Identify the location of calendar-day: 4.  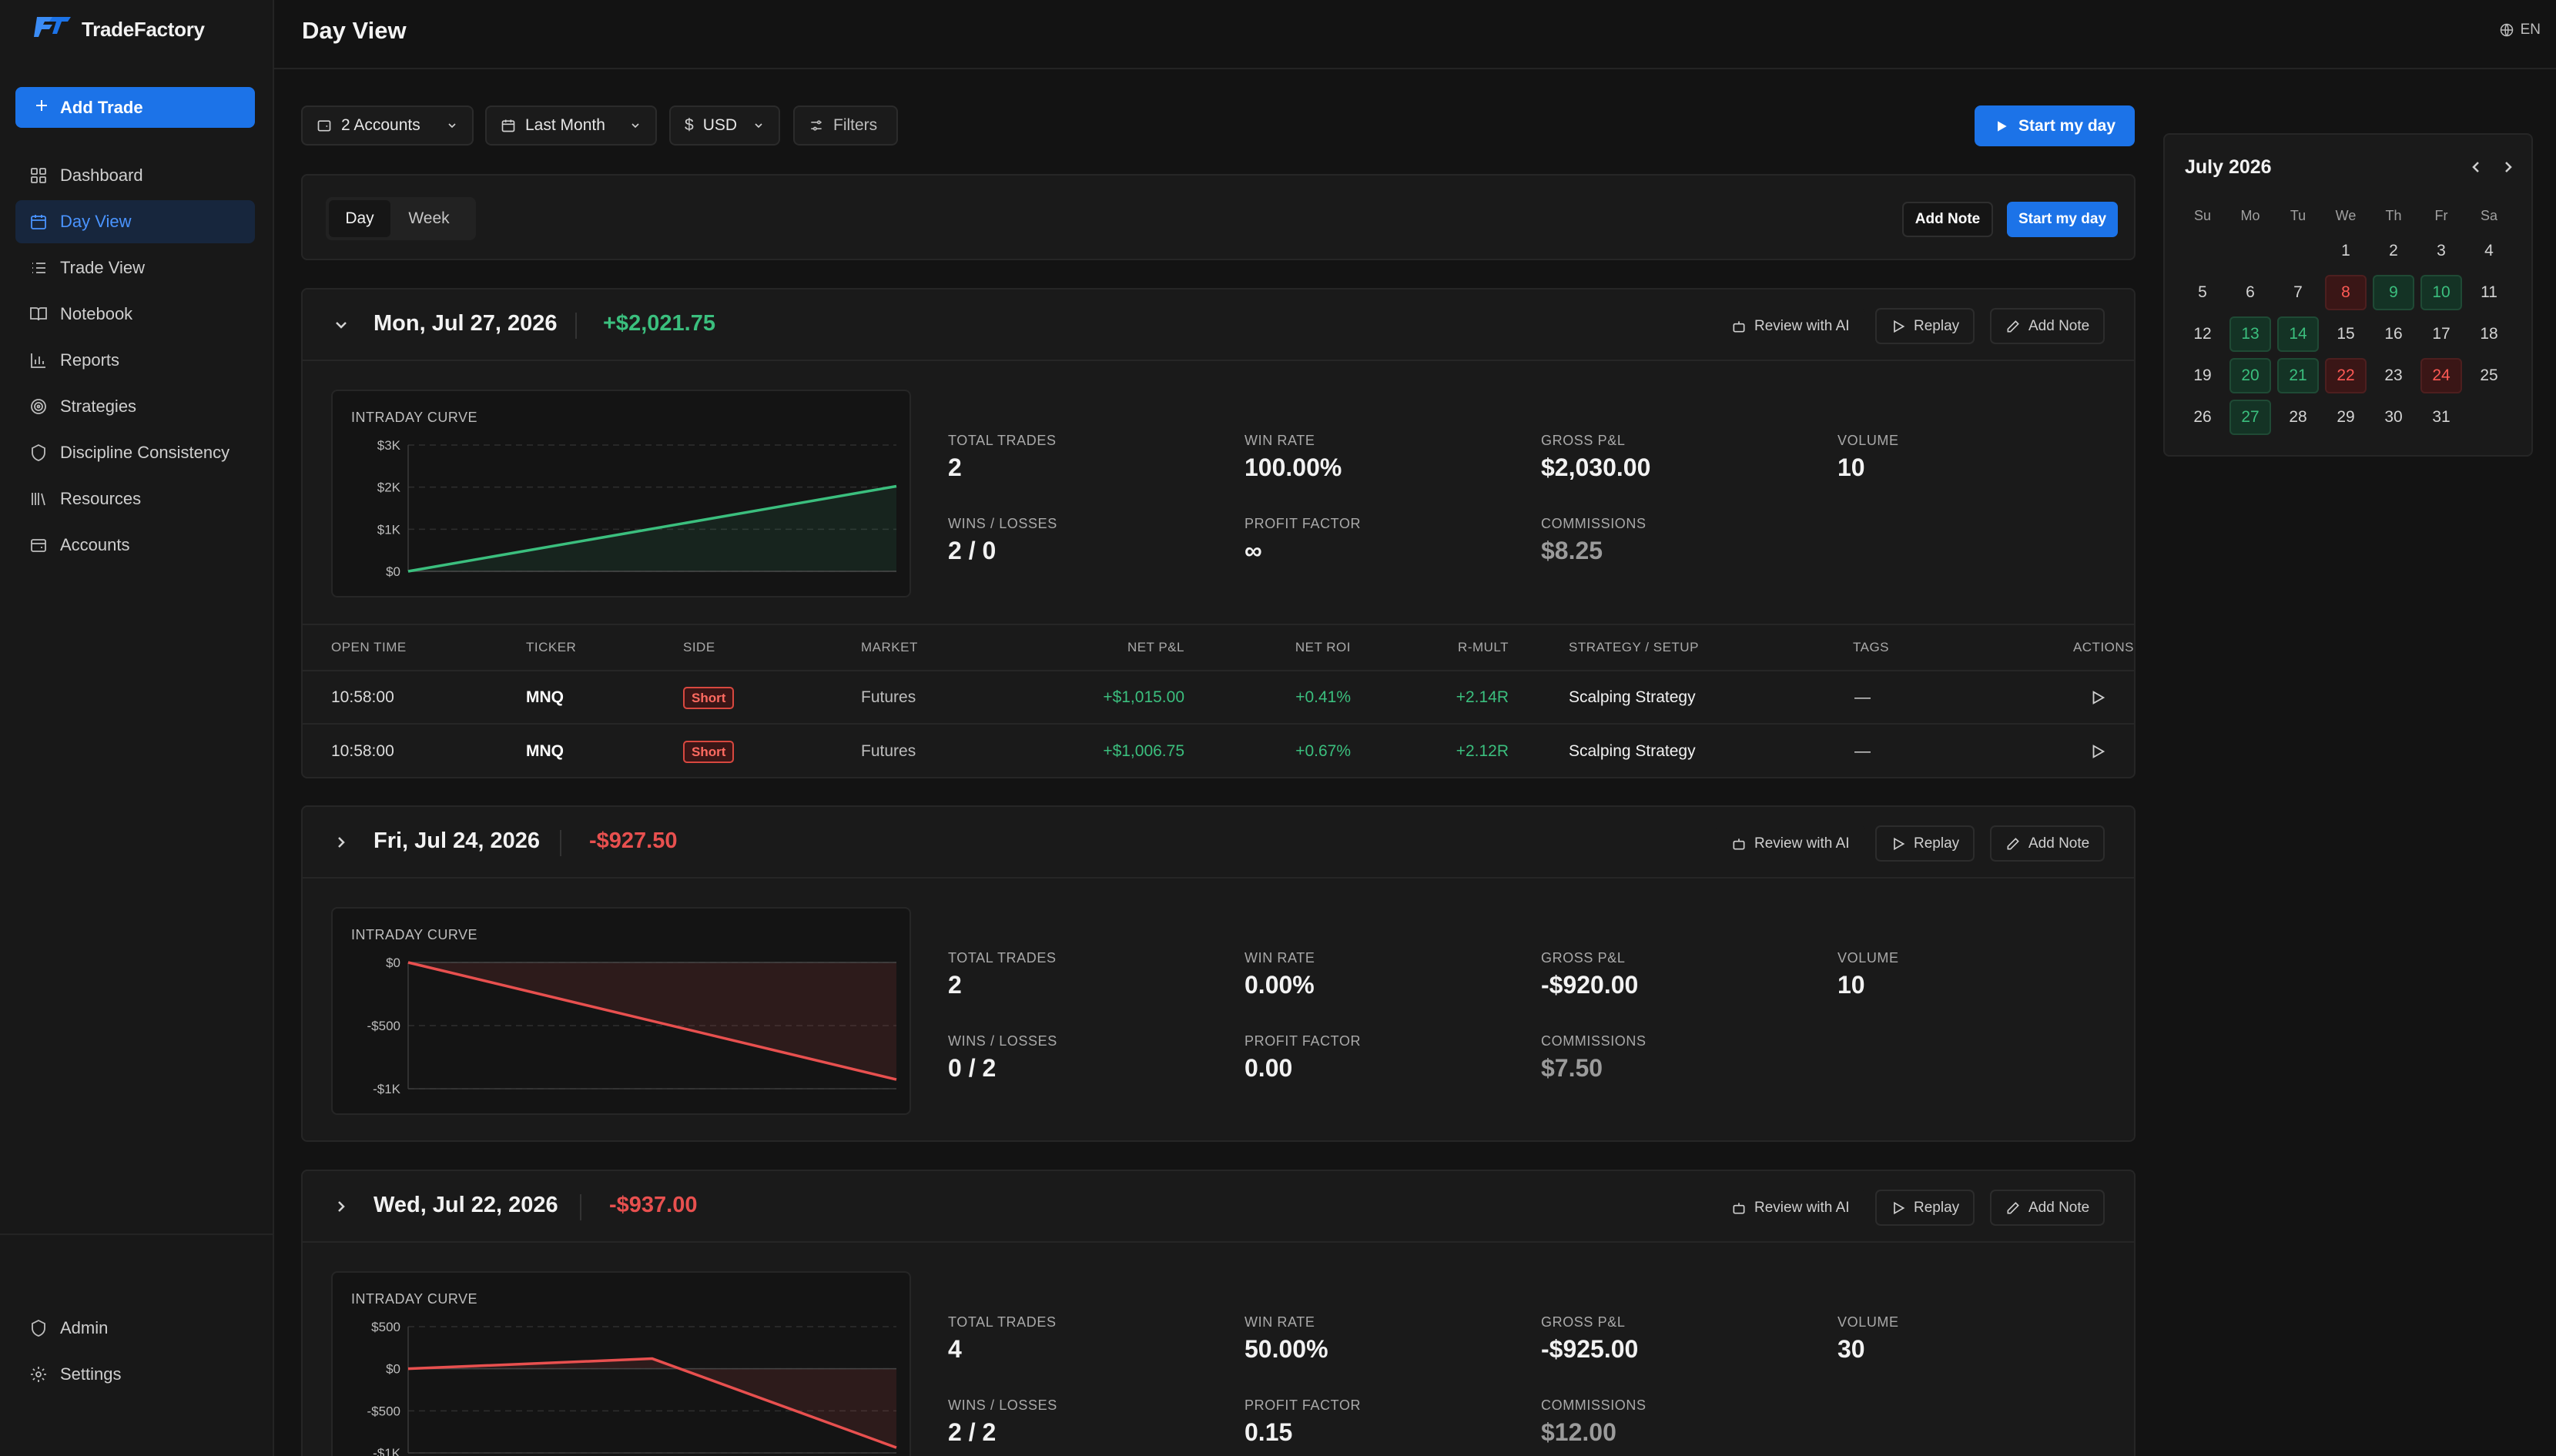
(2489, 251).